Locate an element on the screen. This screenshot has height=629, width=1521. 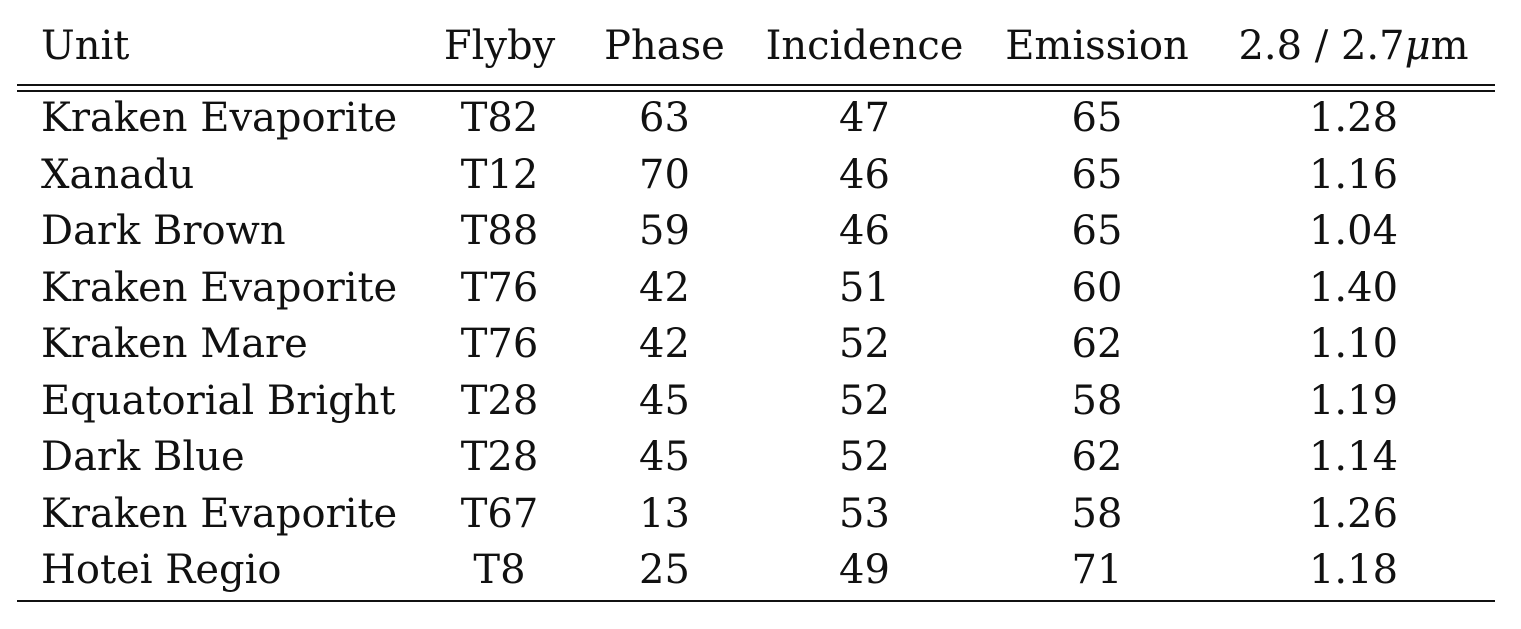
table-row: Hotei Regio T8 25 49 71 1.18 is located at coordinates (756, 570).